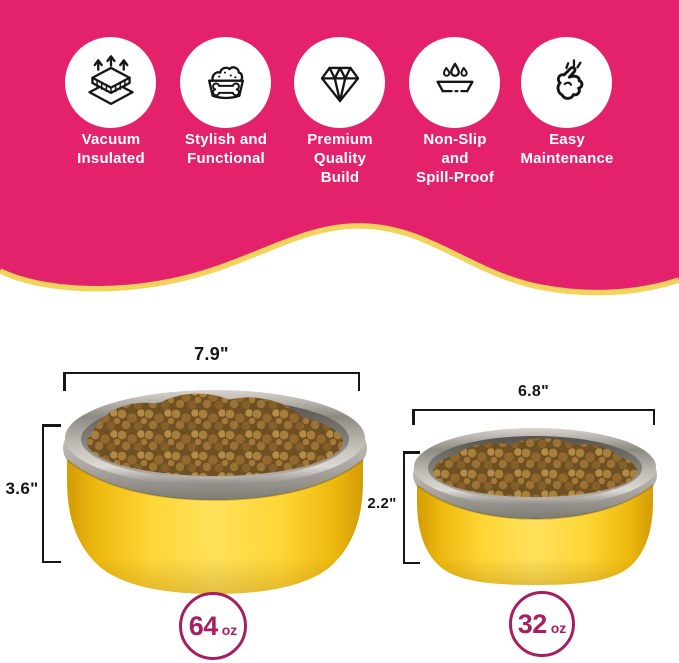 The height and width of the screenshot is (663, 679). I want to click on feature-premium-quality, so click(339, 82).